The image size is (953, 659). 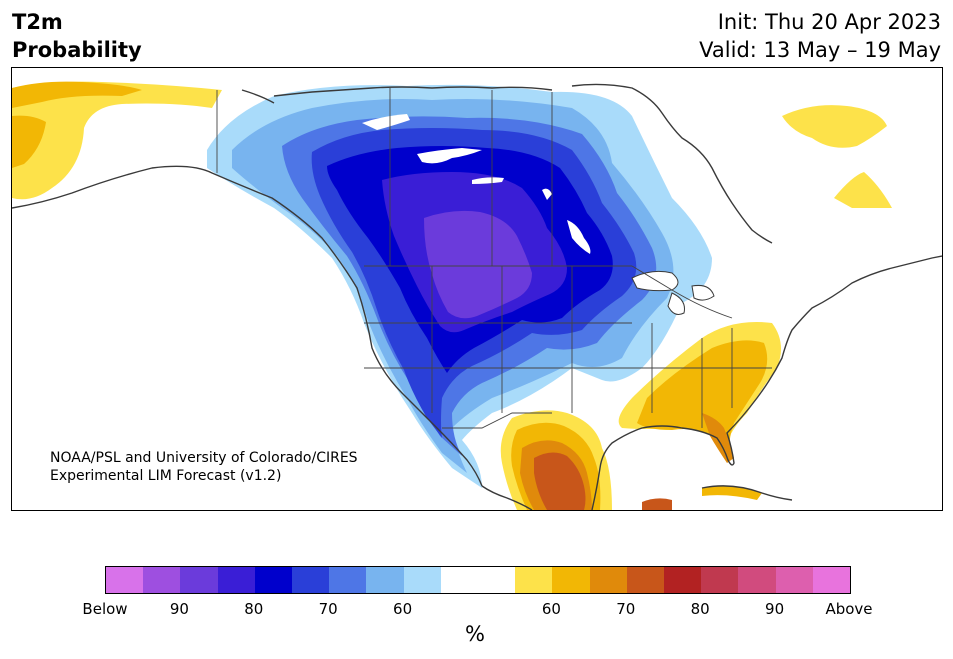 What do you see at coordinates (829, 22) in the screenshot?
I see `init-date: Init: Thu 20 Apr 2023` at bounding box center [829, 22].